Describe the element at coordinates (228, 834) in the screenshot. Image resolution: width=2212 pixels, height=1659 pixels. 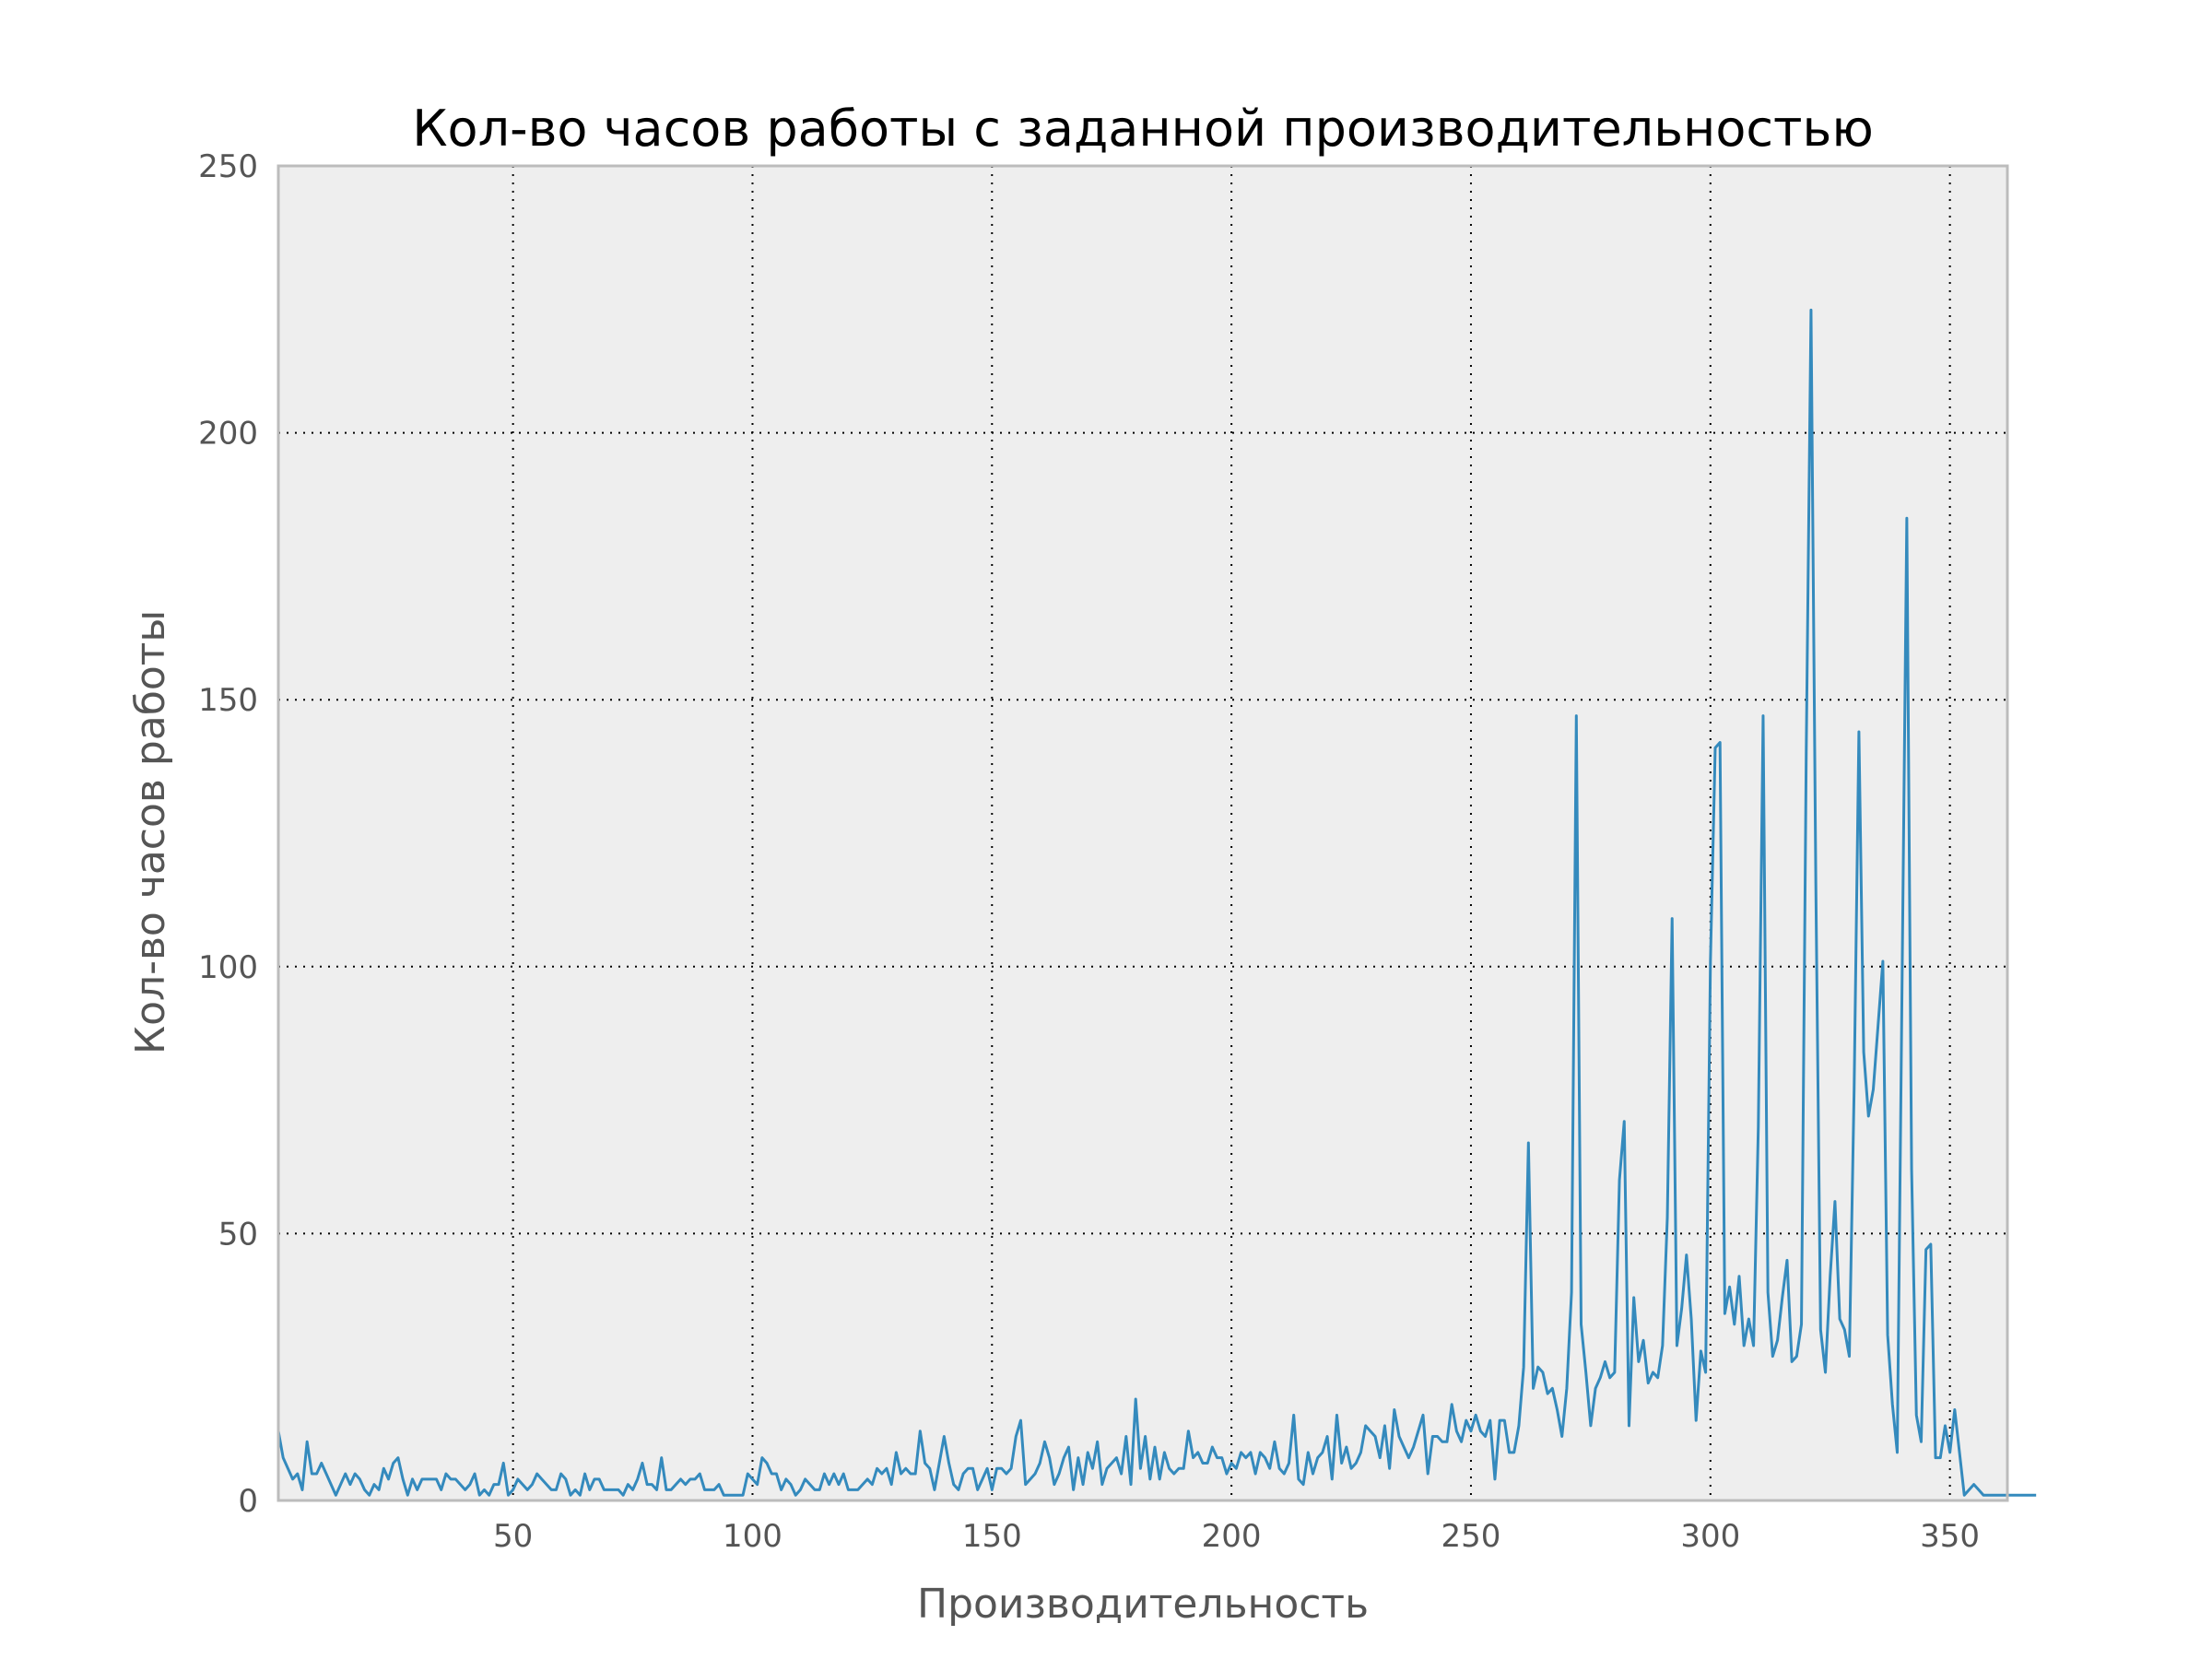
I see `y-axis-ticks: 0 50 100 150 200 250` at that location.